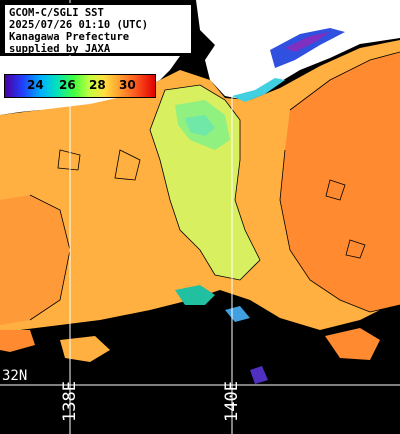  What do you see at coordinates (200, 125) in the screenshot?
I see `sst-cooler-region` at bounding box center [200, 125].